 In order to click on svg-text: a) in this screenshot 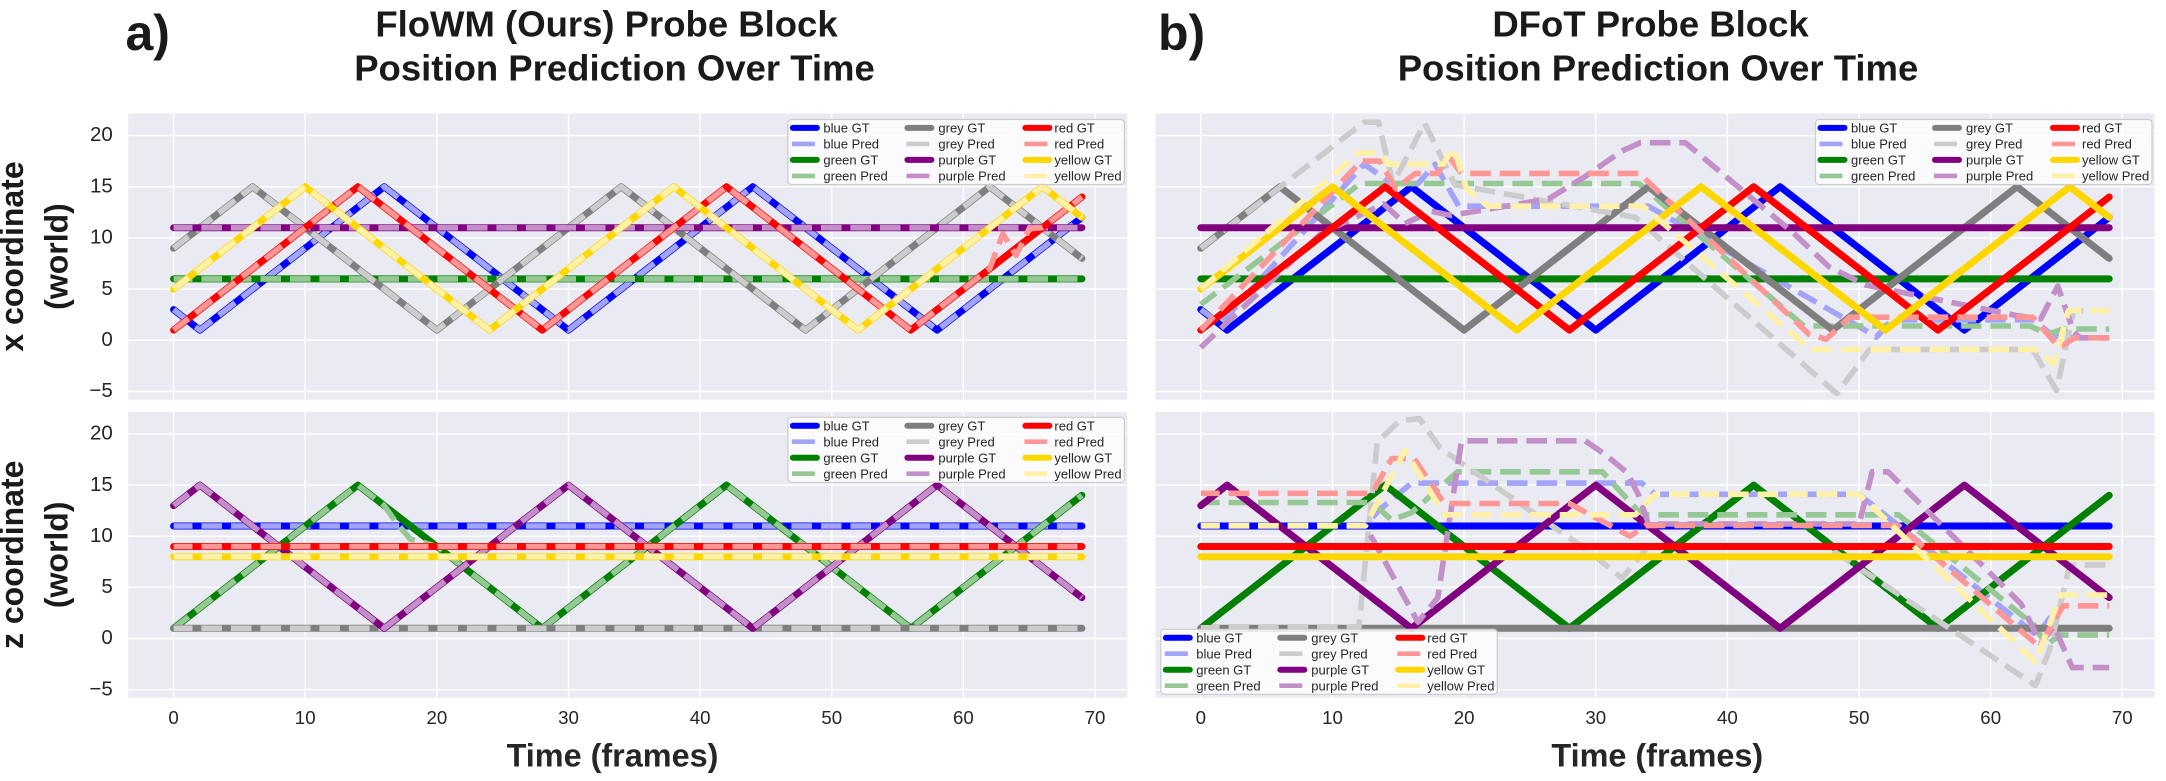, I will do `click(148, 33)`.